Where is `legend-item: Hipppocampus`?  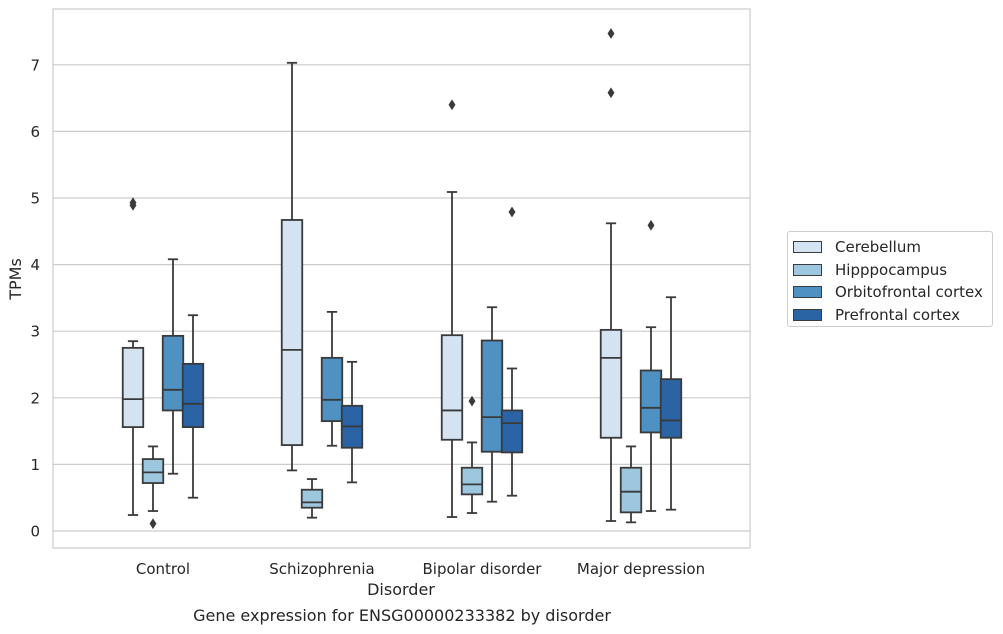
legend-item: Hipppocampus is located at coordinates (892, 270).